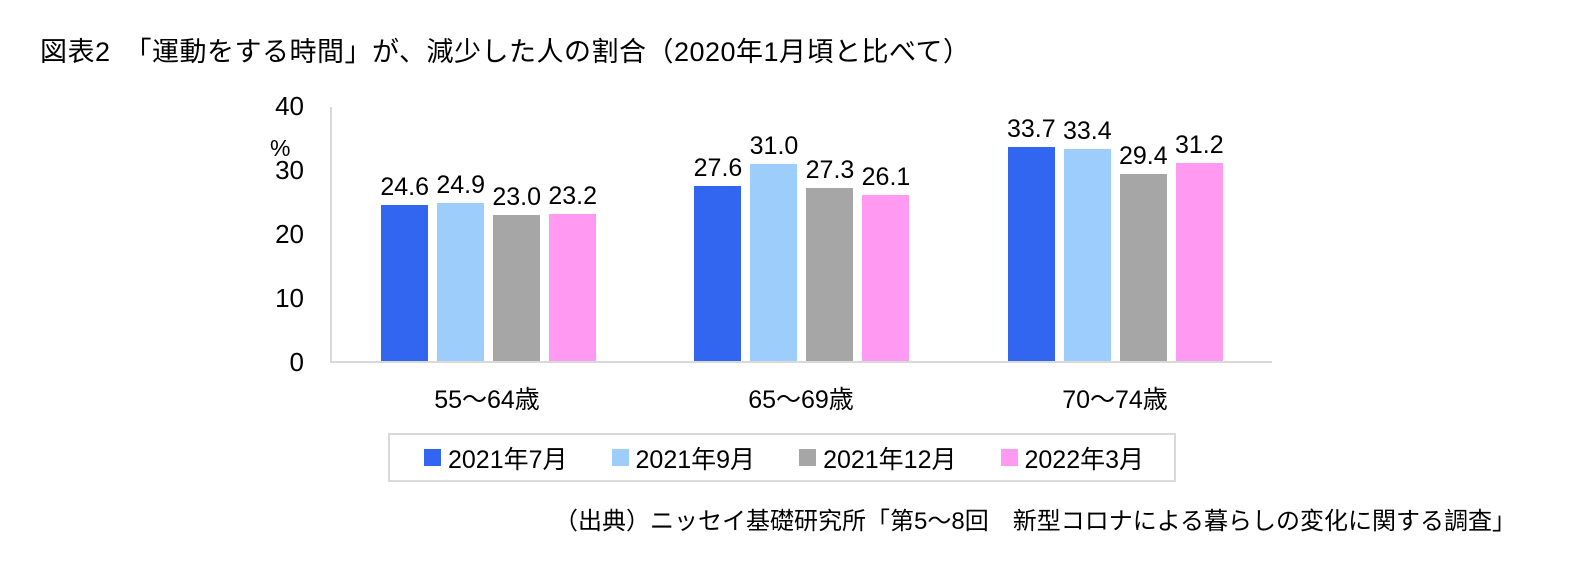 The height and width of the screenshot is (585, 1573). What do you see at coordinates (289, 233) in the screenshot?
I see `y-axis-tick-20: 20` at bounding box center [289, 233].